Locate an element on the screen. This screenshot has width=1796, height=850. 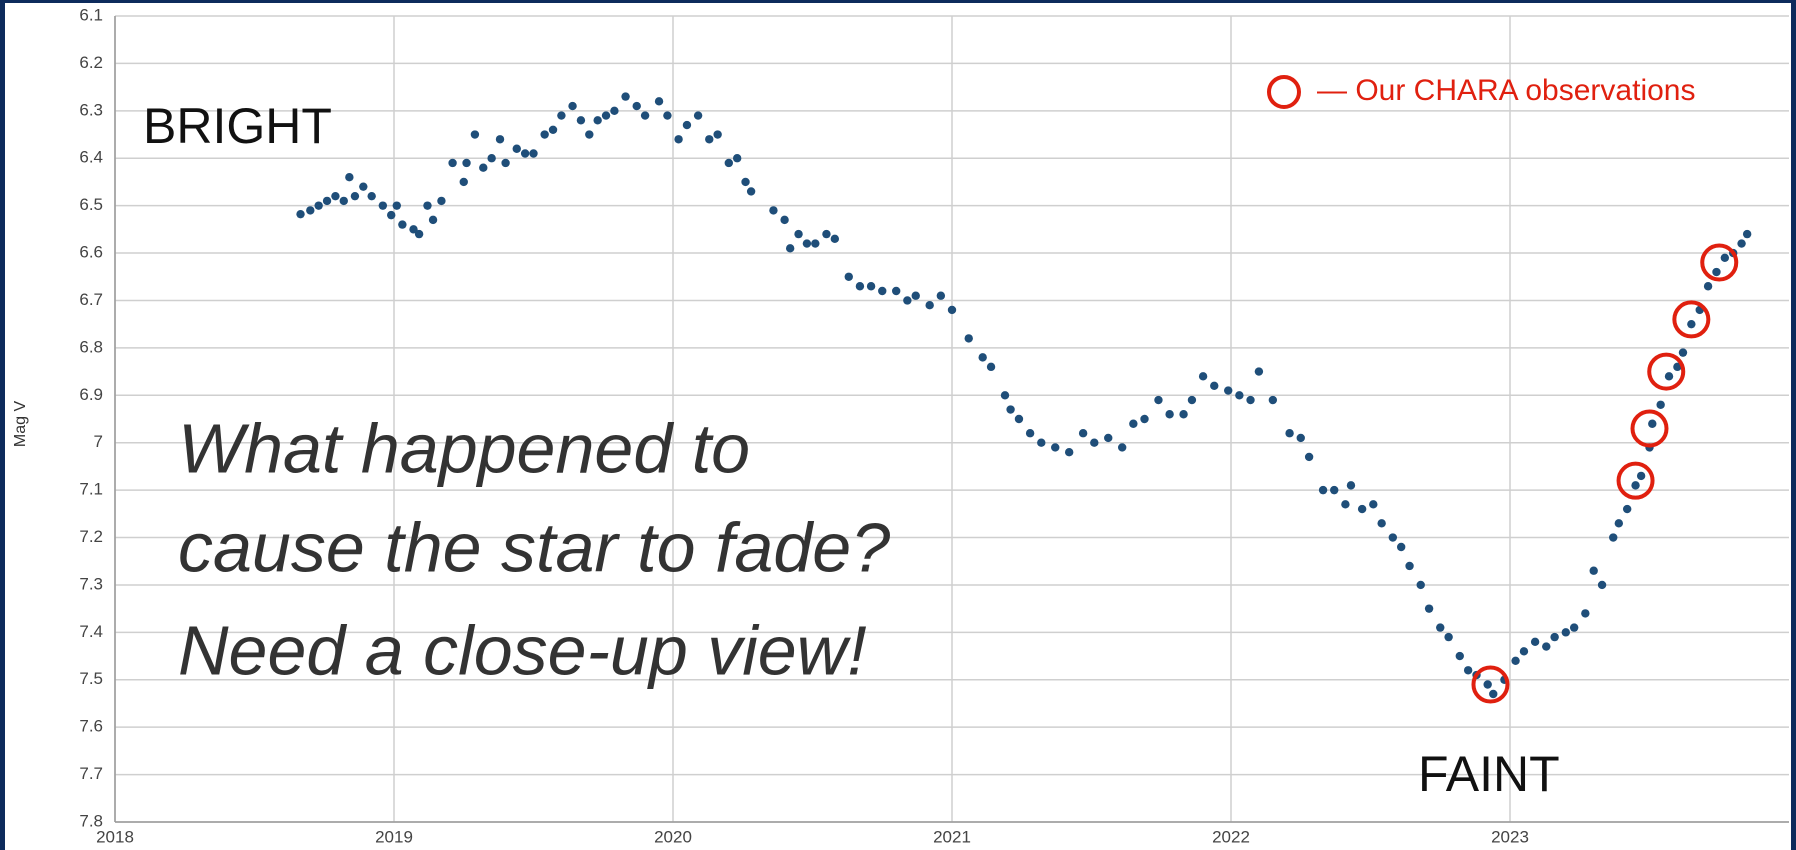
y-tick-label: 6.1 is located at coordinates (91, 14).